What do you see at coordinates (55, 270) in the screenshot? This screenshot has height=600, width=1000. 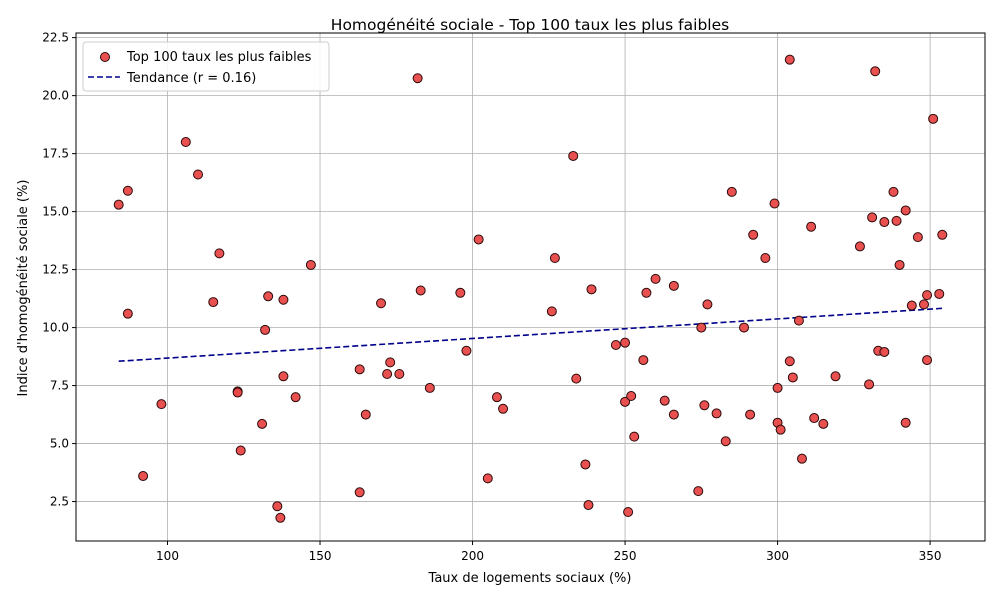 I see `y-tick-label: 12.5` at bounding box center [55, 270].